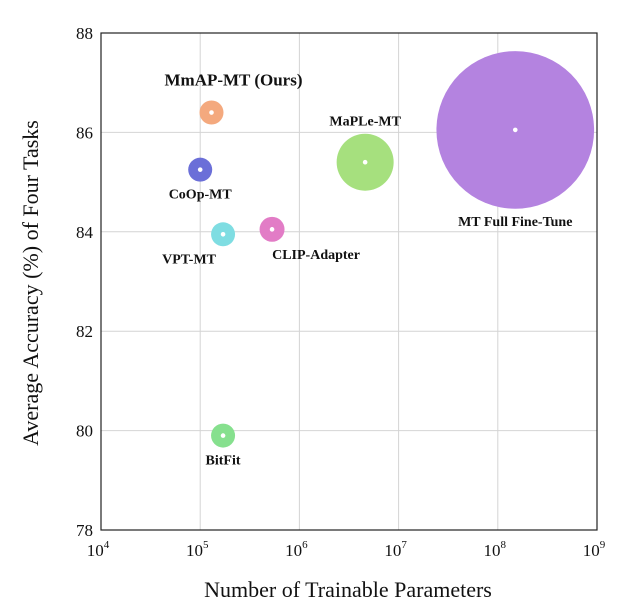  Describe the element at coordinates (348, 589) in the screenshot. I see `x-axis-title: Number of Trainable Parameters` at that location.